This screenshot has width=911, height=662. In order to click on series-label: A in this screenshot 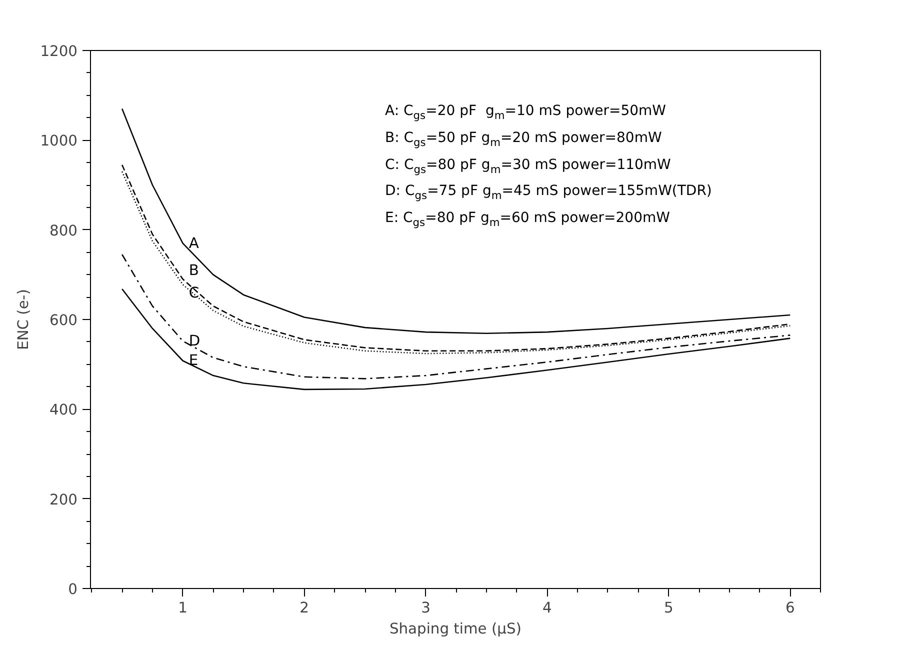, I will do `click(193, 243)`.